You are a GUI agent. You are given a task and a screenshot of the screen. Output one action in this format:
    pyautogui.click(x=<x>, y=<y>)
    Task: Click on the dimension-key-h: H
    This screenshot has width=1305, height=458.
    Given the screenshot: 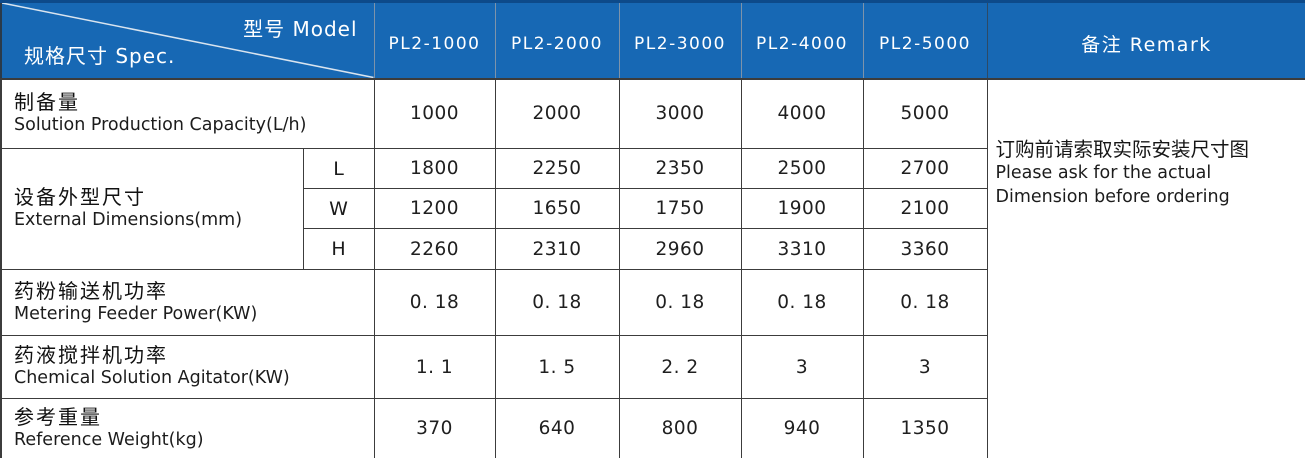 What is the action you would take?
    pyautogui.click(x=338, y=249)
    